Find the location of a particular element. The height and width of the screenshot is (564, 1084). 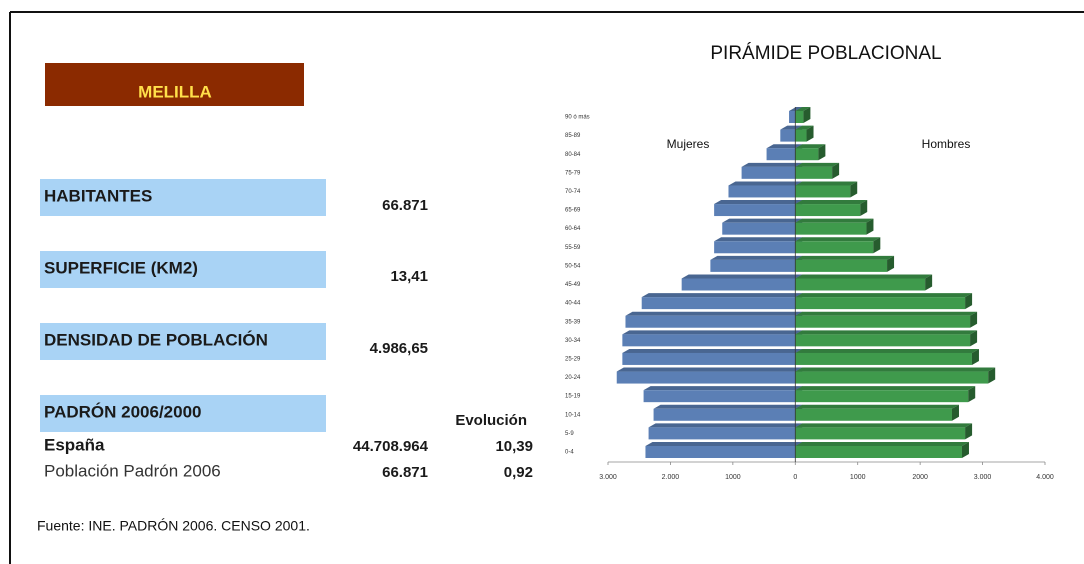

category-label: 50-54 is located at coordinates (573, 266).